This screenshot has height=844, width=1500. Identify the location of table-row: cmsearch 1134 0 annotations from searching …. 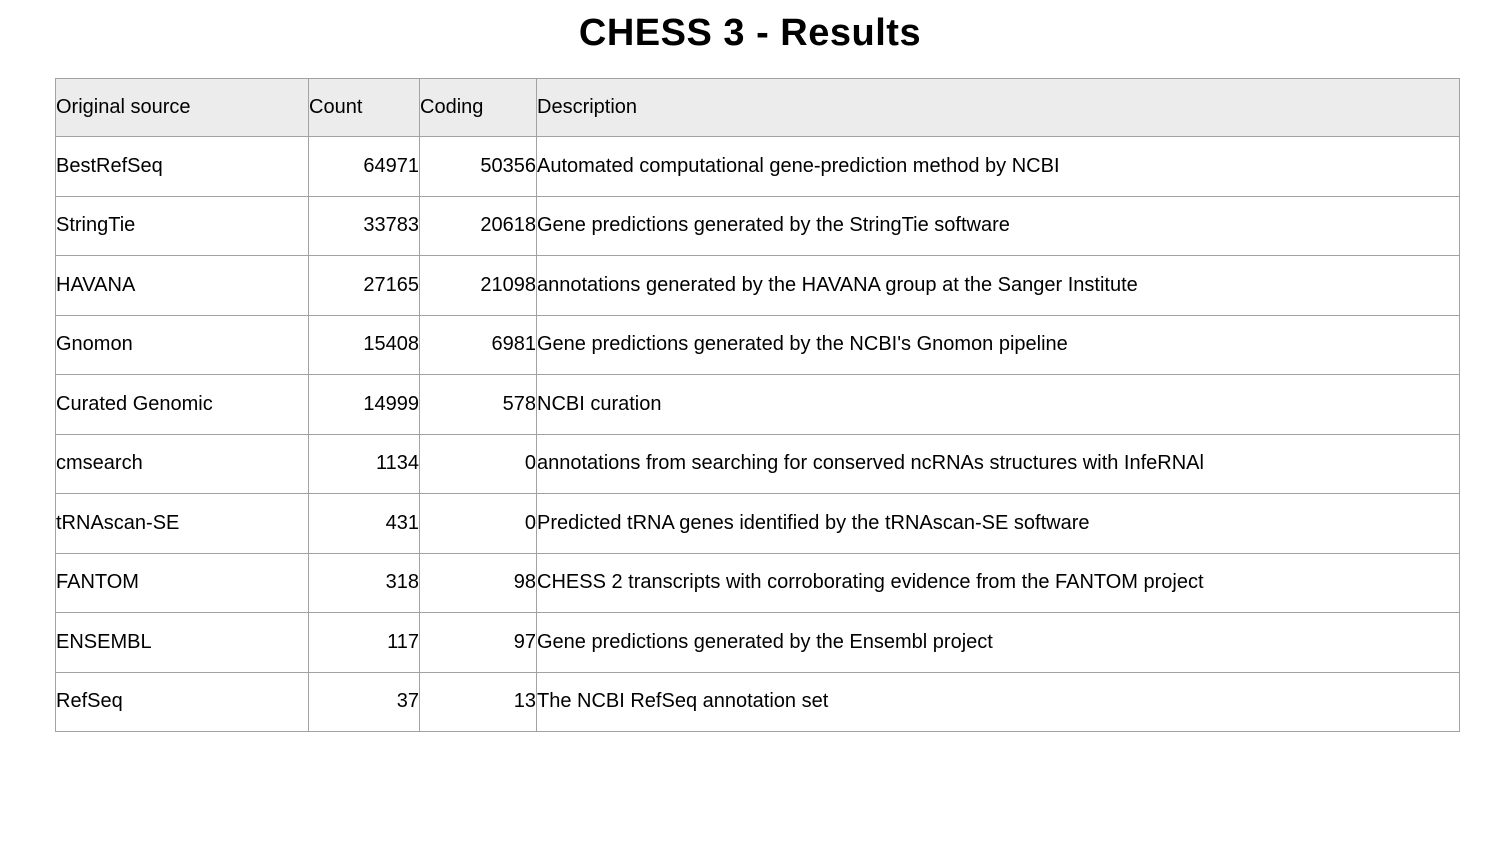
(757, 463).